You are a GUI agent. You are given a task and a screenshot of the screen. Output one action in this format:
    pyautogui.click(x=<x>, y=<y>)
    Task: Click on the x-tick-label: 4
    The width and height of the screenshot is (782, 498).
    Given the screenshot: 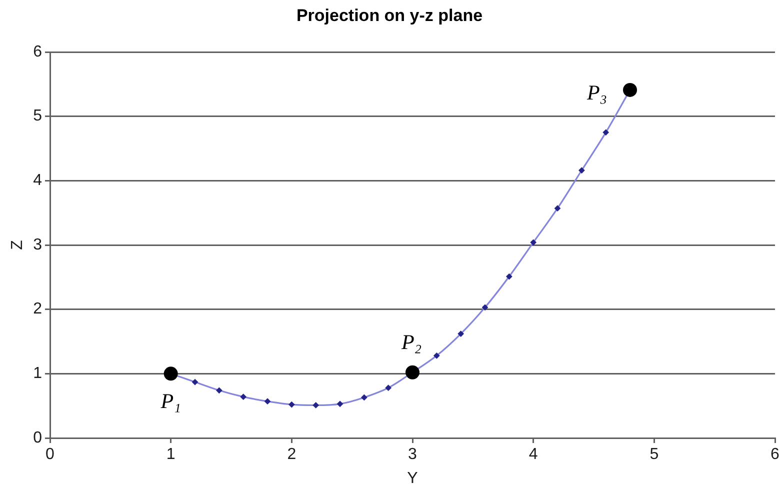 What is the action you would take?
    pyautogui.click(x=533, y=455)
    